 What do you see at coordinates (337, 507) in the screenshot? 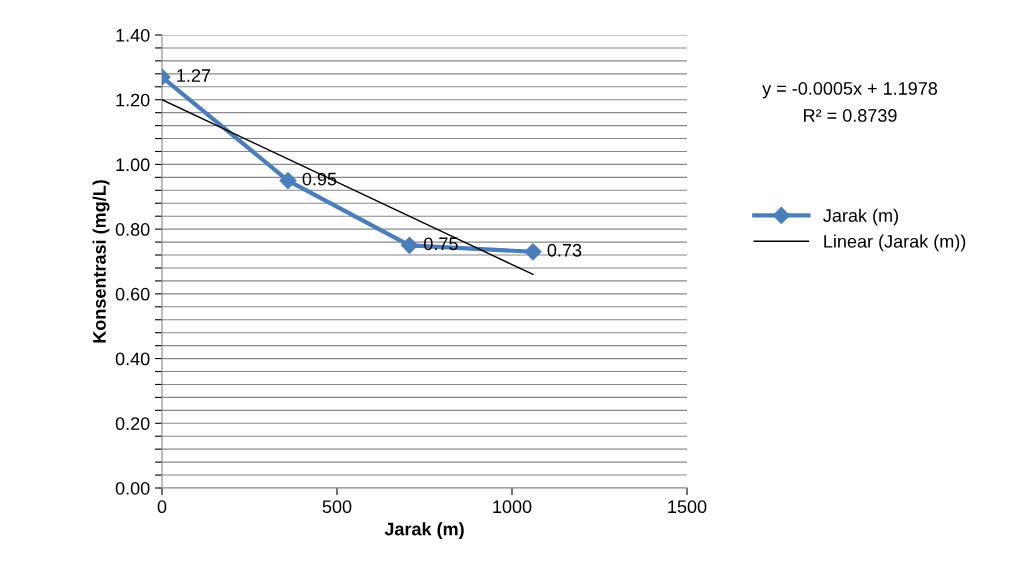
I see `x-tick-label: 500` at bounding box center [337, 507].